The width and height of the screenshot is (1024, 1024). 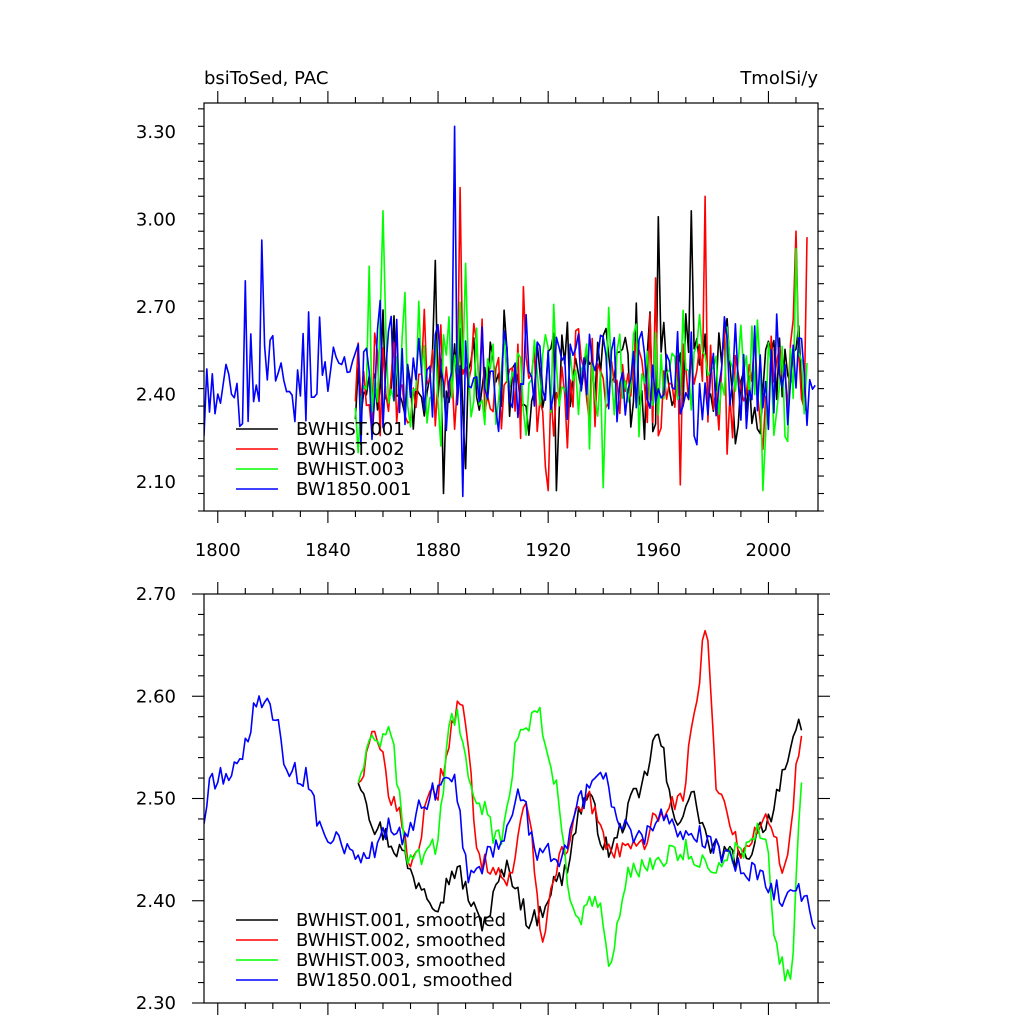 I want to click on chart1-x-tick-label: 1800, so click(x=218, y=550).